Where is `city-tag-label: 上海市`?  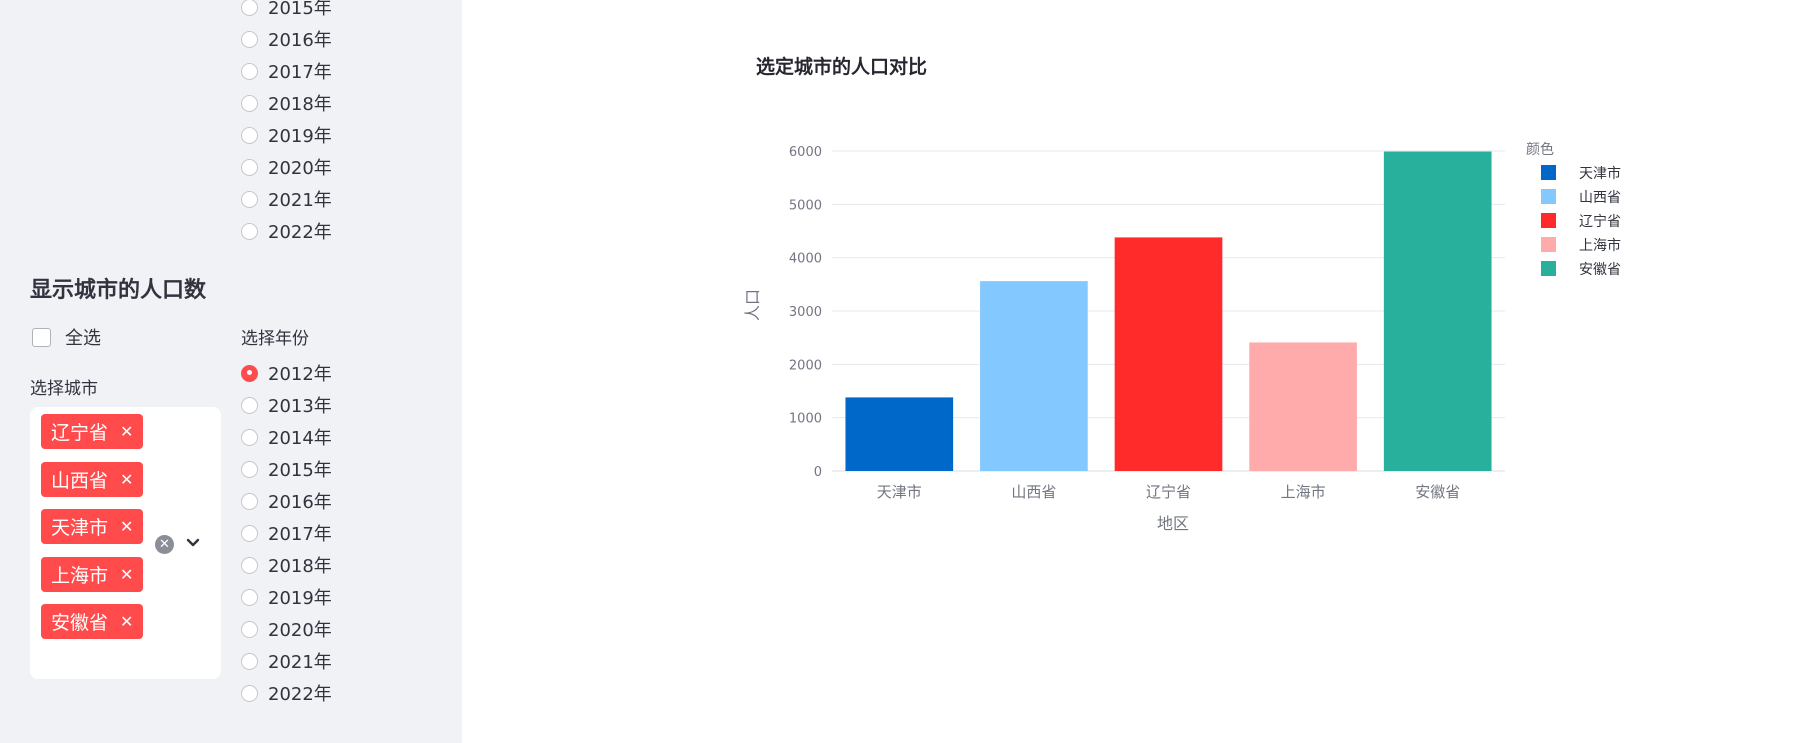
city-tag-label: 上海市 is located at coordinates (80, 575).